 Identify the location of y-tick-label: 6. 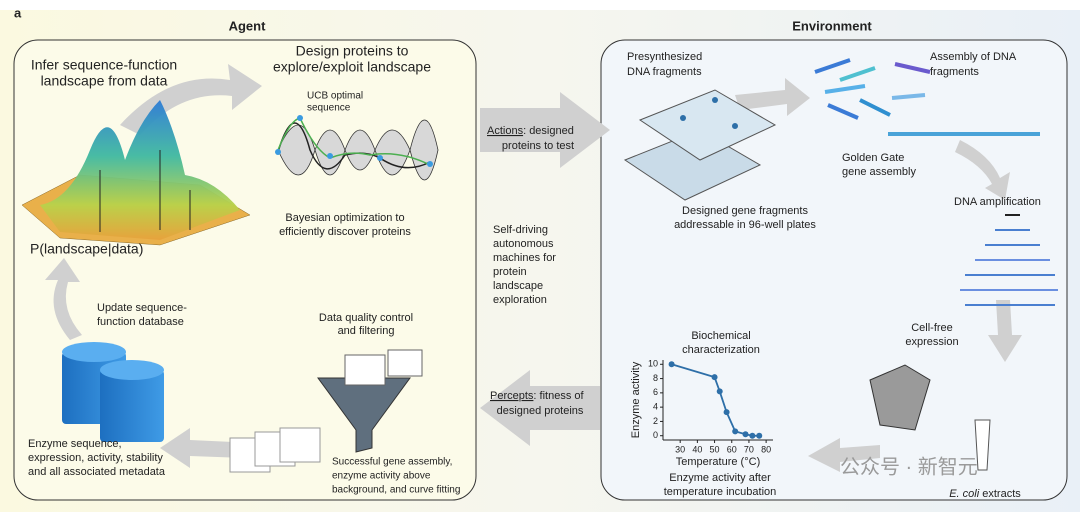
(655, 392).